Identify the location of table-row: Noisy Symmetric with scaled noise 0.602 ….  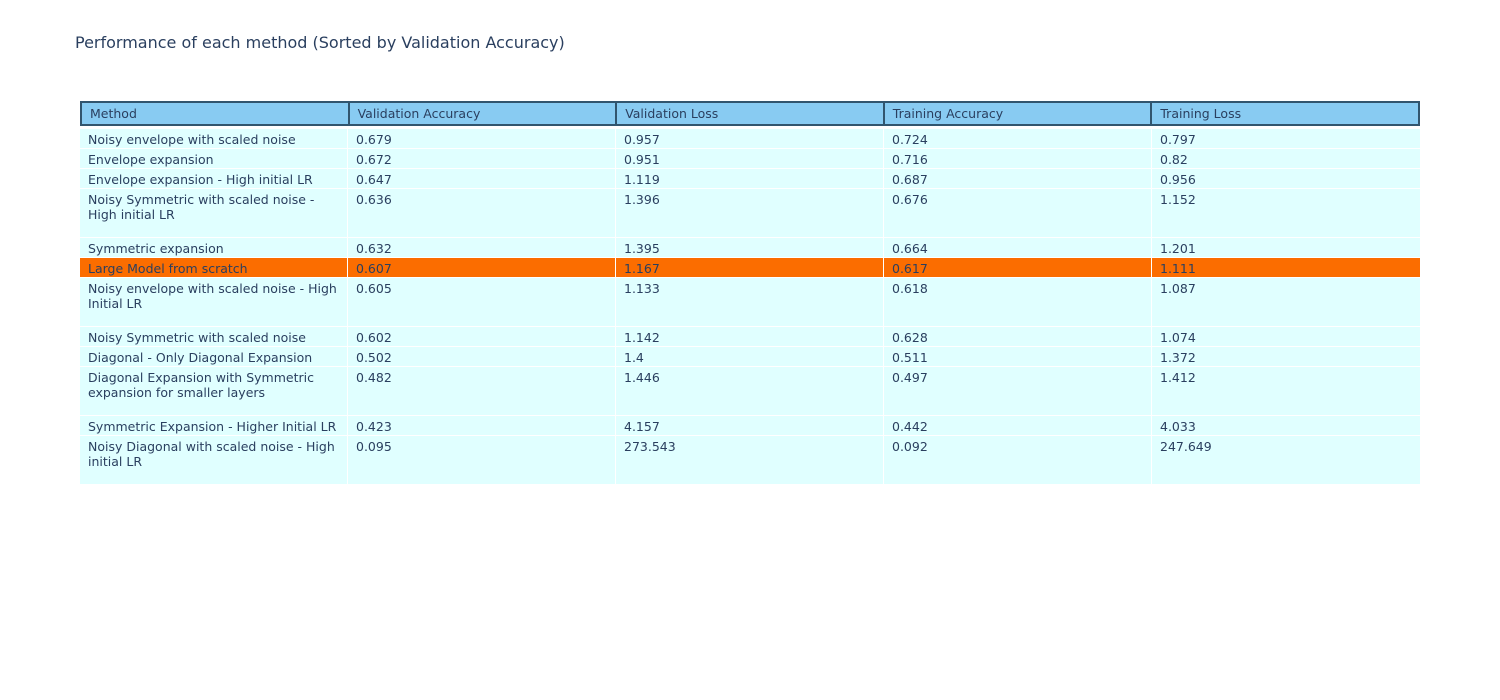
(750, 337).